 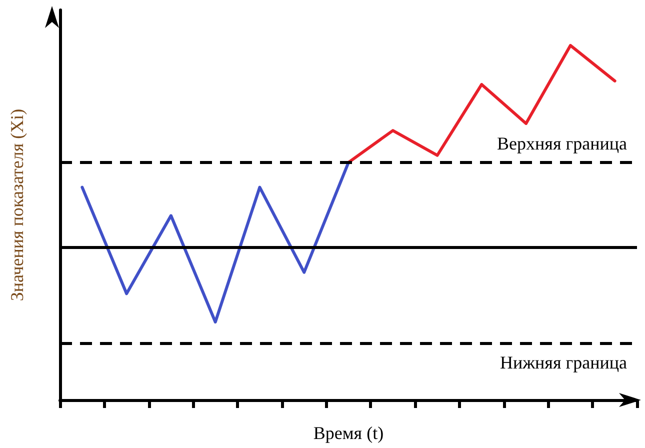 I want to click on y-axis-title: Значения показателя (Xi), so click(x=17, y=205).